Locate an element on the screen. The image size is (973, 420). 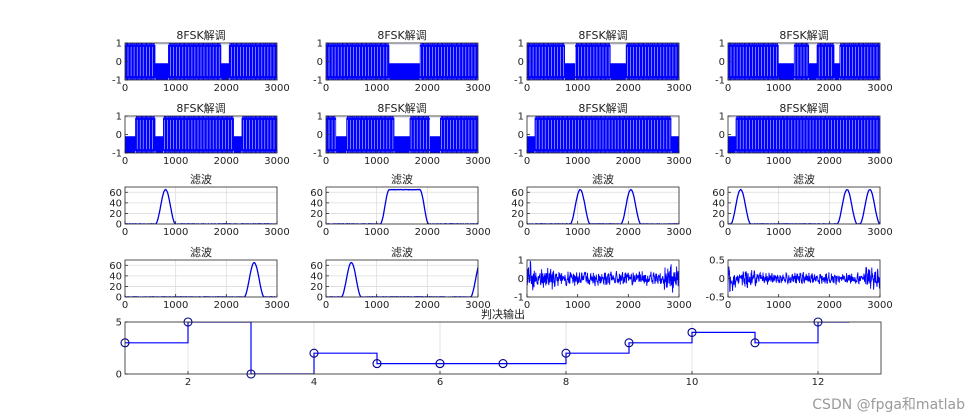
x-tick-label: 10 is located at coordinates (692, 382).